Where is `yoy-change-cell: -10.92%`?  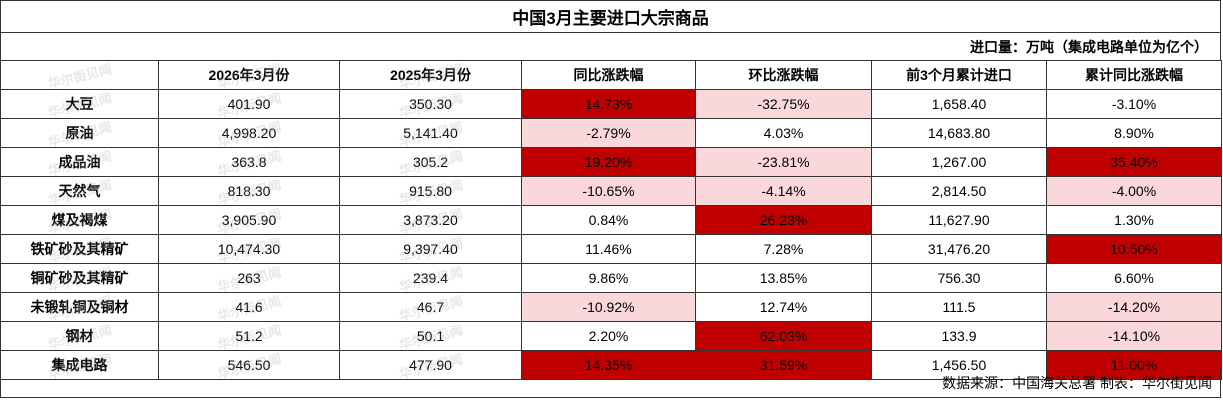
yoy-change-cell: -10.92% is located at coordinates (608, 307).